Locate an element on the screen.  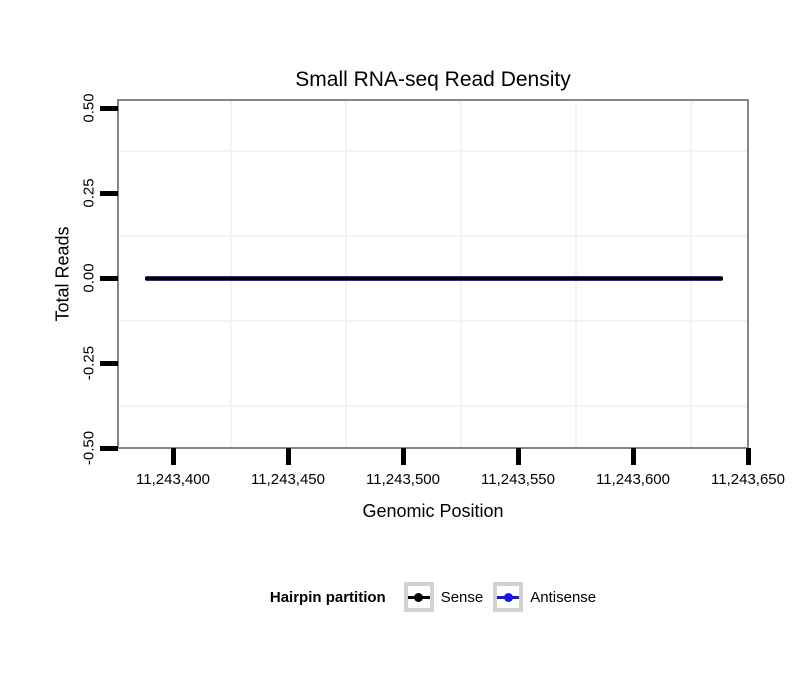
legend: Hairpin partition Sense Antisense is located at coordinates (433, 597).